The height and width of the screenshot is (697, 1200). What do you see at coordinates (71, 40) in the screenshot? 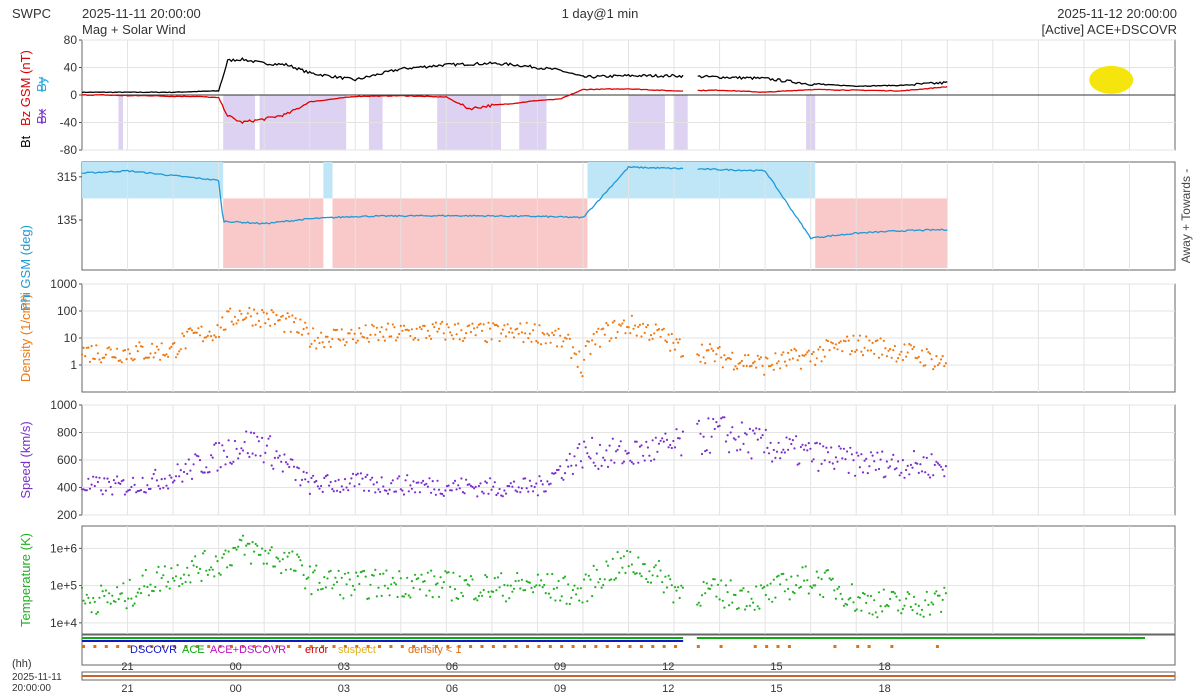
I see `y-tick-label: 80` at bounding box center [71, 40].